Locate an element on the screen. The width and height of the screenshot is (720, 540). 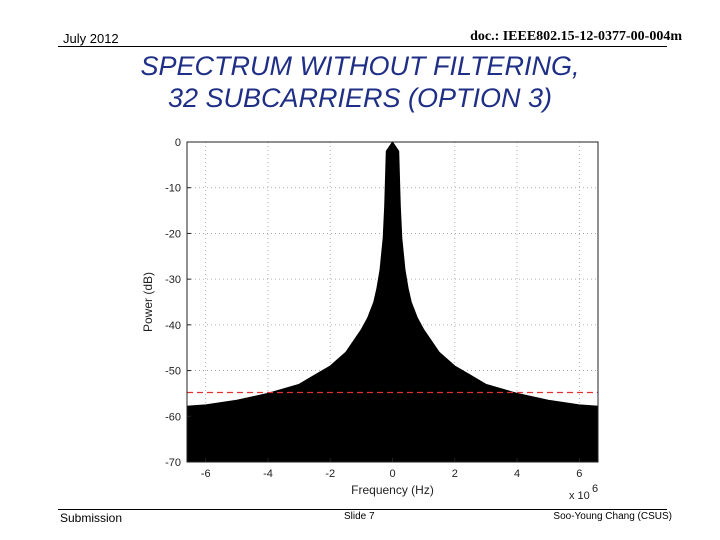
header-doc-id: doc.: IEEE802.15-12-0377-00-004m is located at coordinates (576, 36).